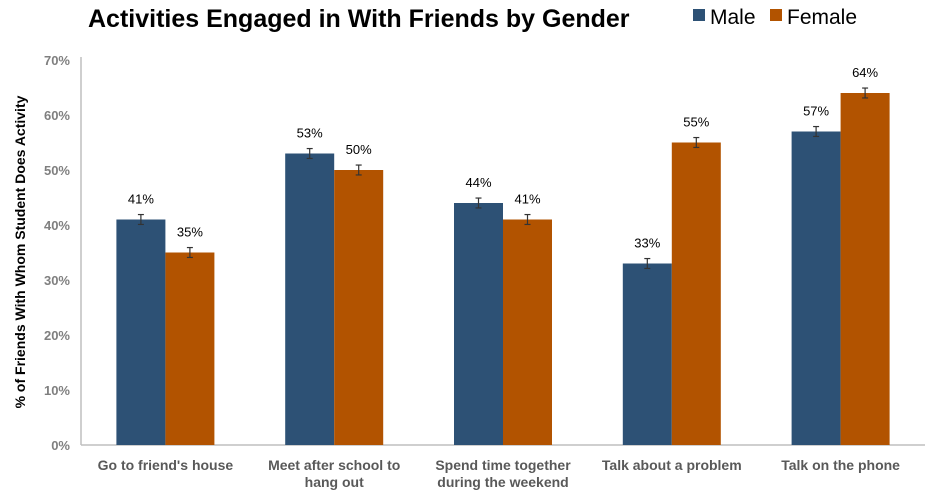 Image resolution: width=933 pixels, height=499 pixels. Describe the element at coordinates (816, 111) in the screenshot. I see `data-label: 57%` at that location.